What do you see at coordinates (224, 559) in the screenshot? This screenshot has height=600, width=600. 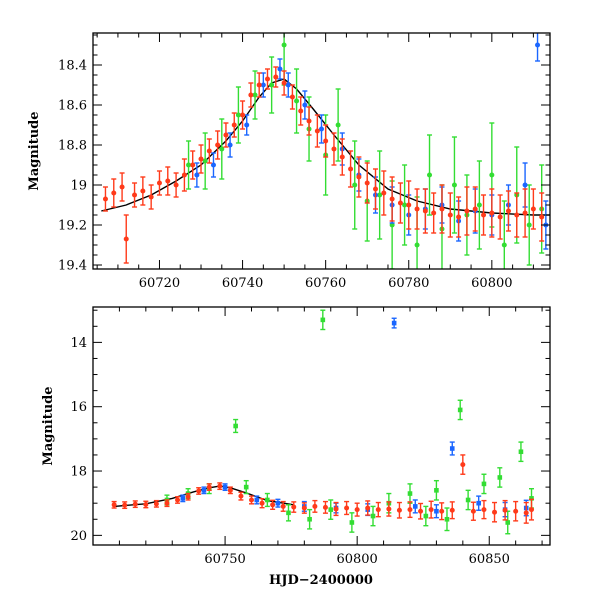 I see `bottom-x-tick-label: 60750` at bounding box center [224, 559].